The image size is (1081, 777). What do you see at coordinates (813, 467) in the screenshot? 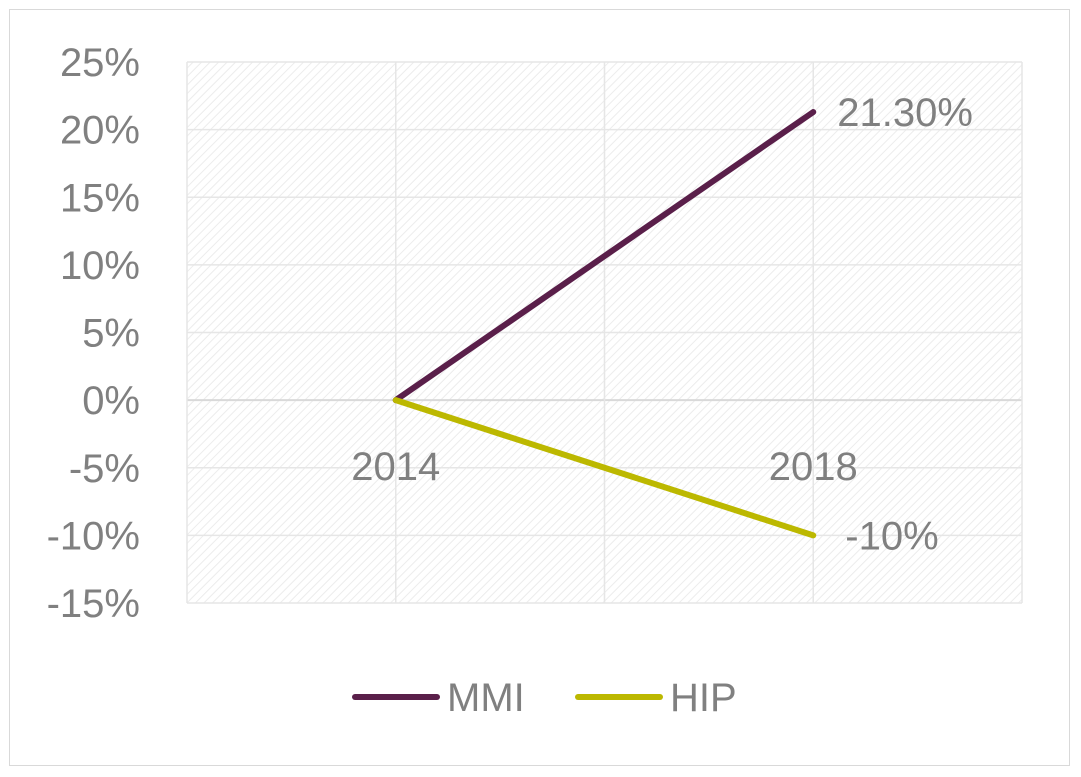
I see `x-tick-label: 2018` at bounding box center [813, 467].